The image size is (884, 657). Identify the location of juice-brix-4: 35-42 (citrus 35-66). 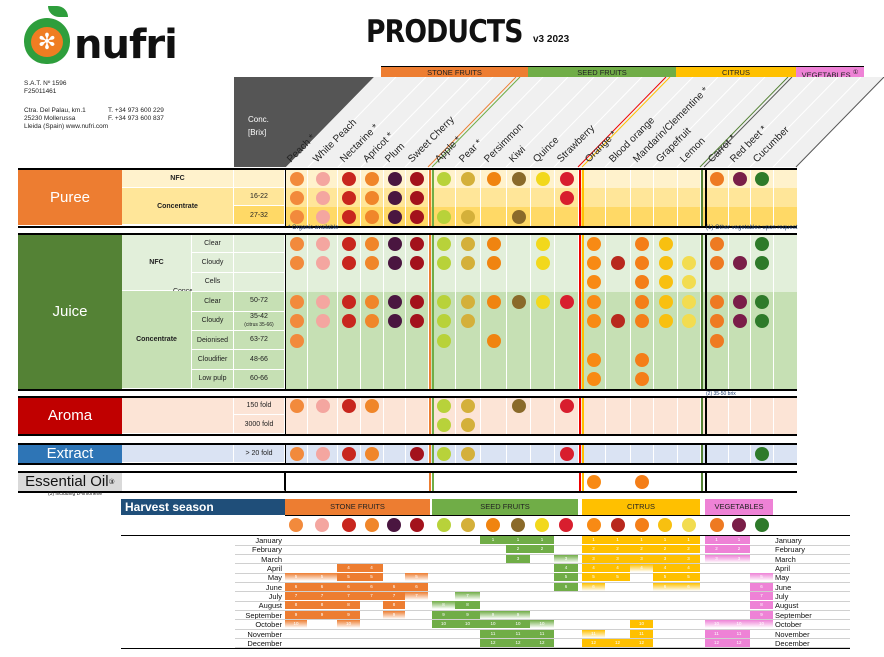
(259, 321).